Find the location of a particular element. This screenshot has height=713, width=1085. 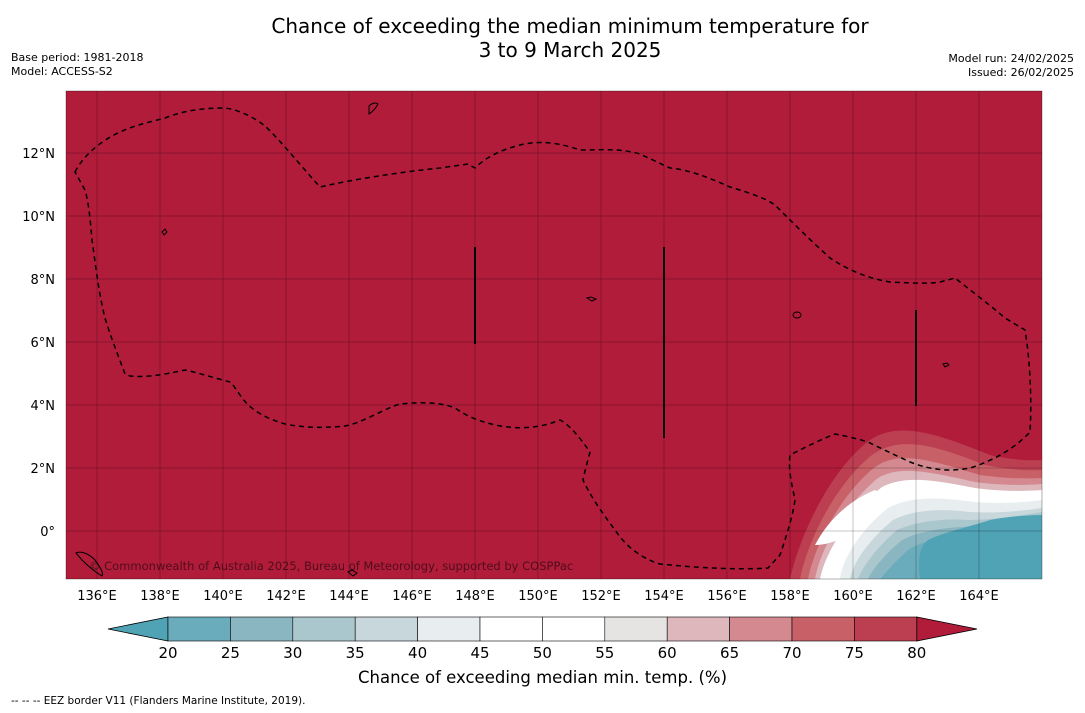

base-period: Base period: 1981-2018 is located at coordinates (77, 57).